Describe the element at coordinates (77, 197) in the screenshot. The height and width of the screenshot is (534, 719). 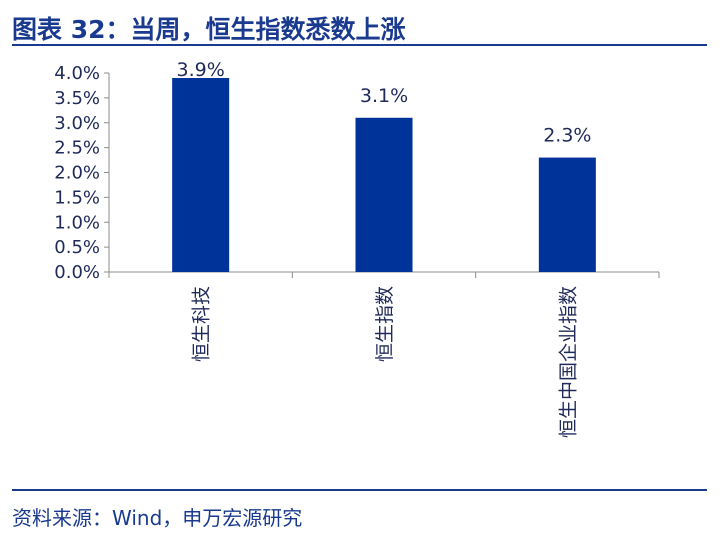
I see `y-tick-label: 1.5%` at that location.